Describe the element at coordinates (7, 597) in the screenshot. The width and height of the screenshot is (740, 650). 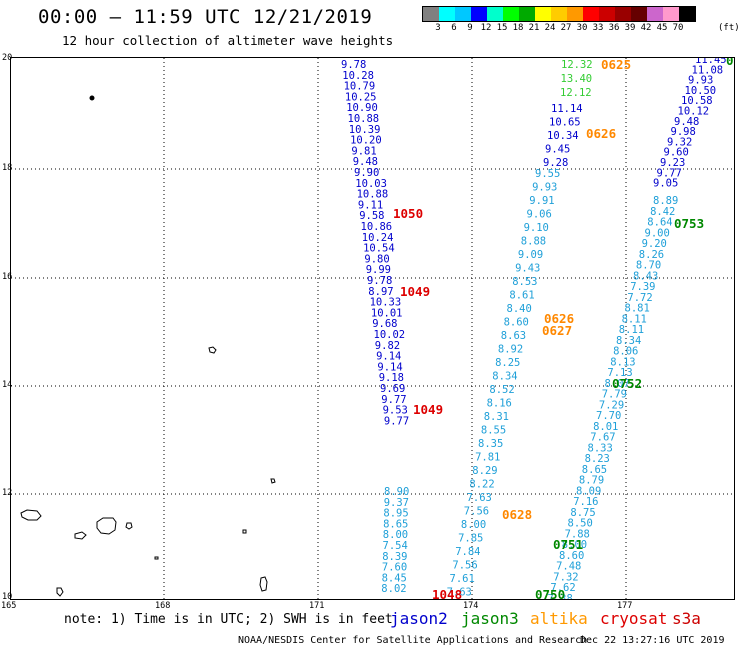
I see `lat-tick-10: 10` at that location.